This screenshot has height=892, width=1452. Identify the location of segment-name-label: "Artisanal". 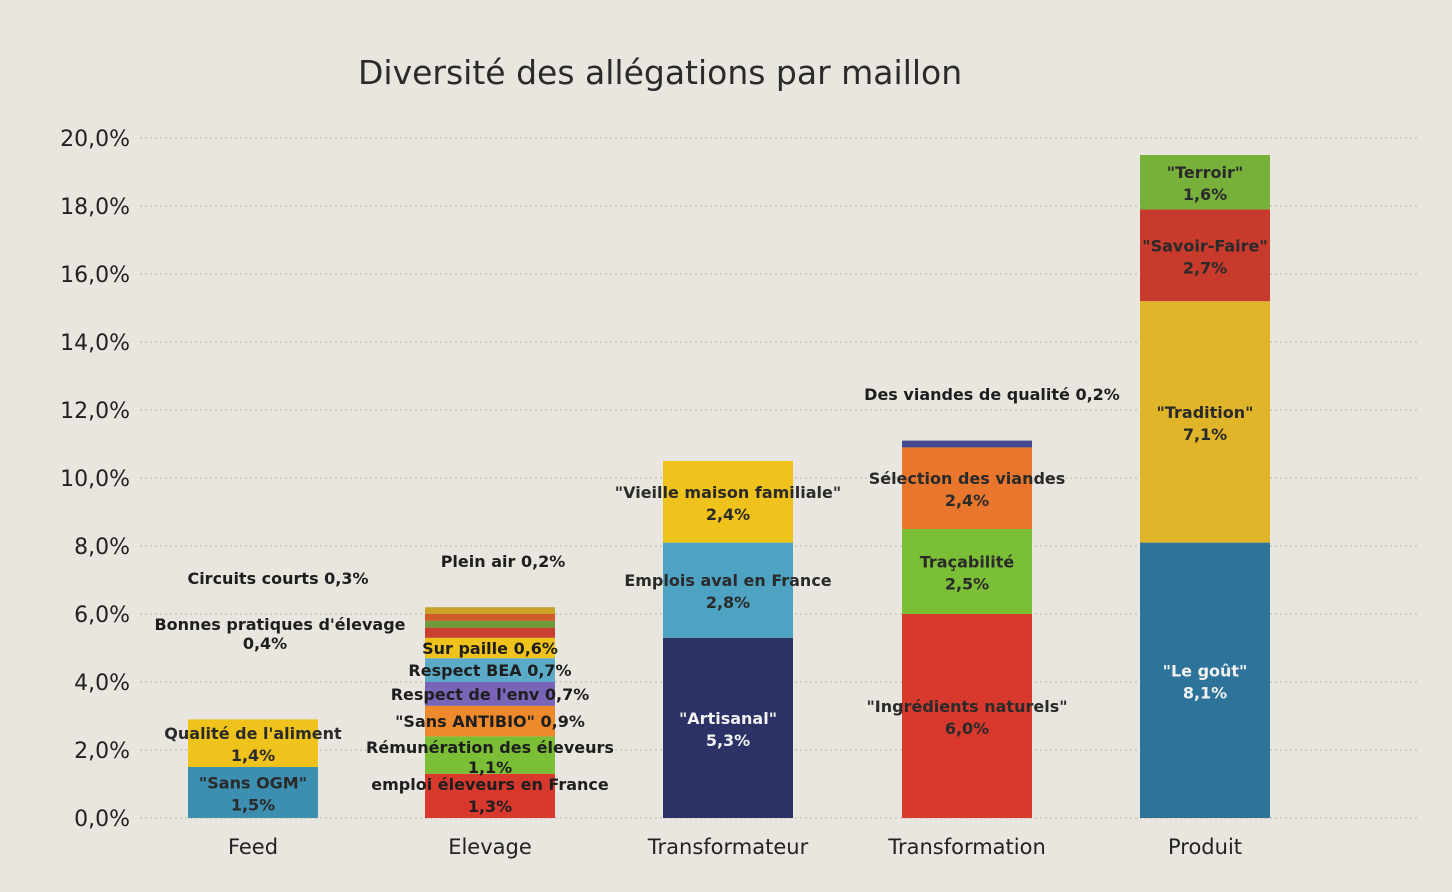
(728, 718).